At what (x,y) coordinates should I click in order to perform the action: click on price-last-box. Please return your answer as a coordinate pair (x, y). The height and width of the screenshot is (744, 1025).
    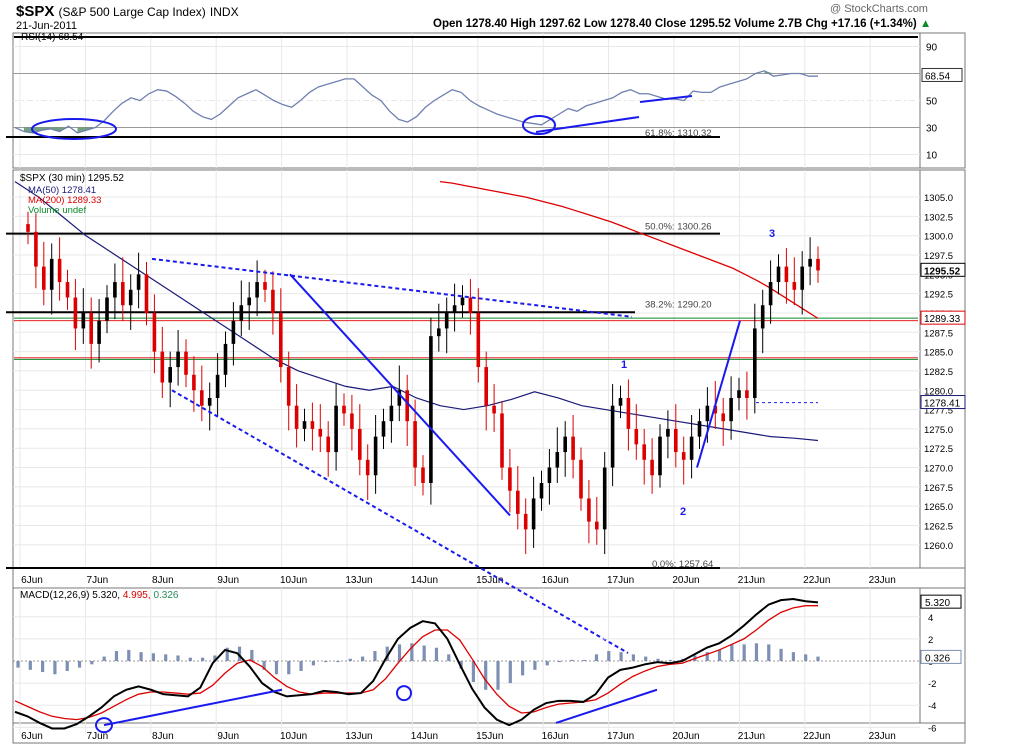
    Looking at the image, I should click on (943, 269).